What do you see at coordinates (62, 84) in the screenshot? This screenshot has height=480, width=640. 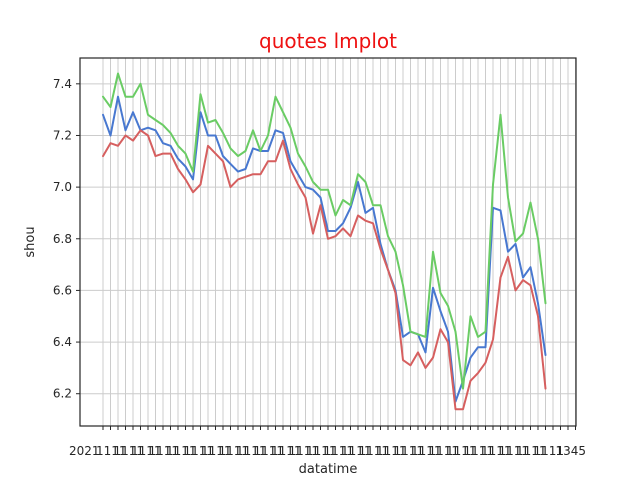 I see `y-tick-label: 7.4` at bounding box center [62, 84].